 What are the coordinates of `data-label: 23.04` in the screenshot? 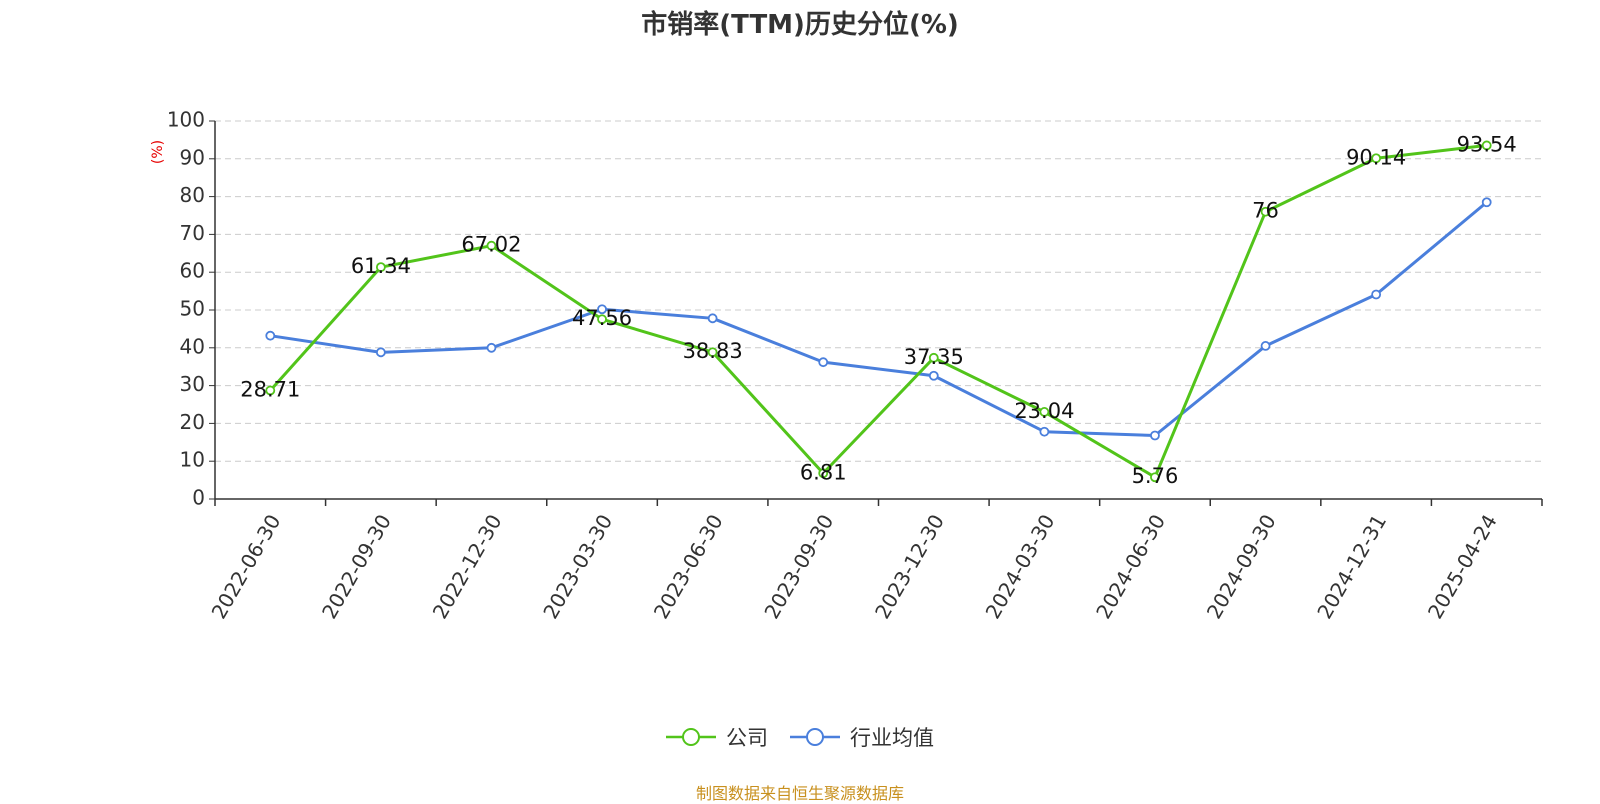 It's located at (1044, 411).